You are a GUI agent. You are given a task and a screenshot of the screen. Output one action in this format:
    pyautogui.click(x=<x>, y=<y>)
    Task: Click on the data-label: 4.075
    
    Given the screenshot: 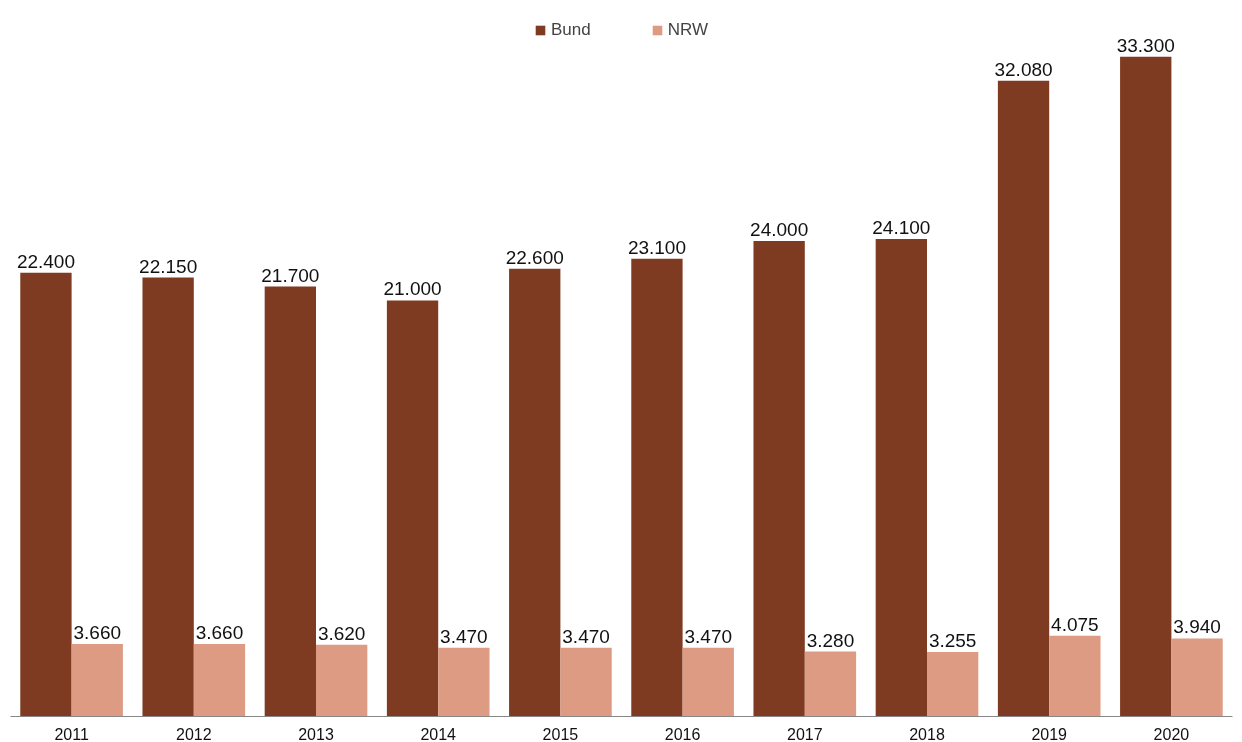 What is the action you would take?
    pyautogui.click(x=1075, y=624)
    